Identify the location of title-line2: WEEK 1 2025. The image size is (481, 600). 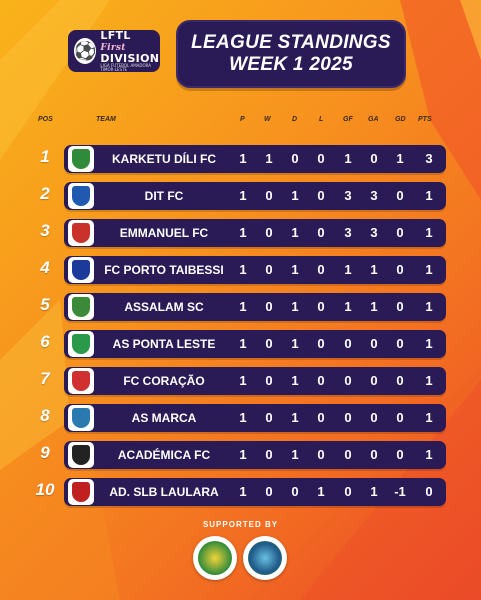
(291, 64).